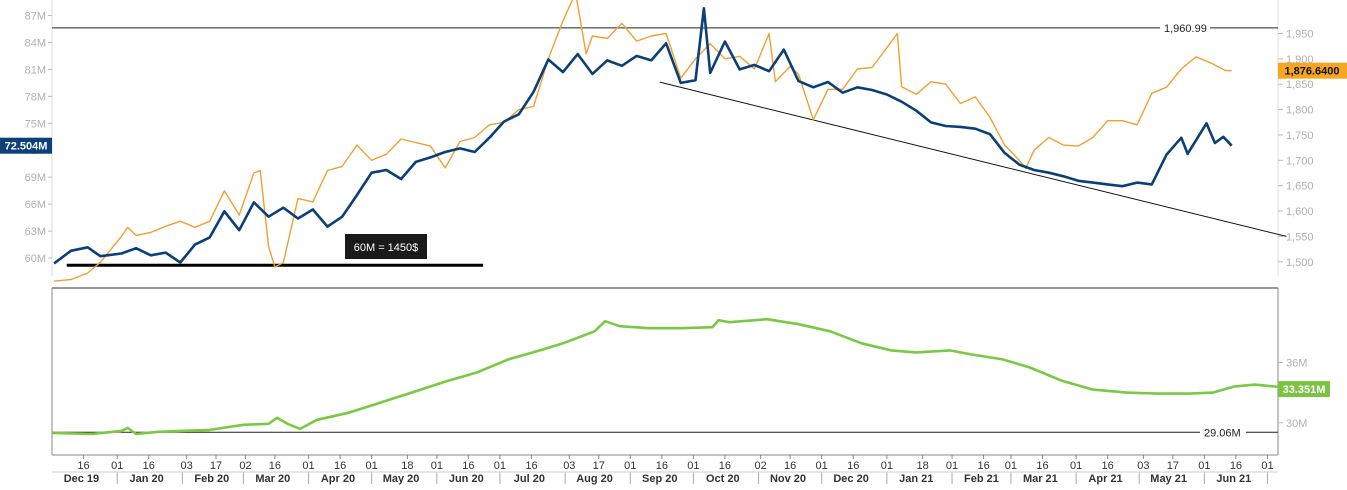 The image size is (1347, 490). What do you see at coordinates (35, 97) in the screenshot?
I see `left-axis-tick-label: 78M` at bounding box center [35, 97].